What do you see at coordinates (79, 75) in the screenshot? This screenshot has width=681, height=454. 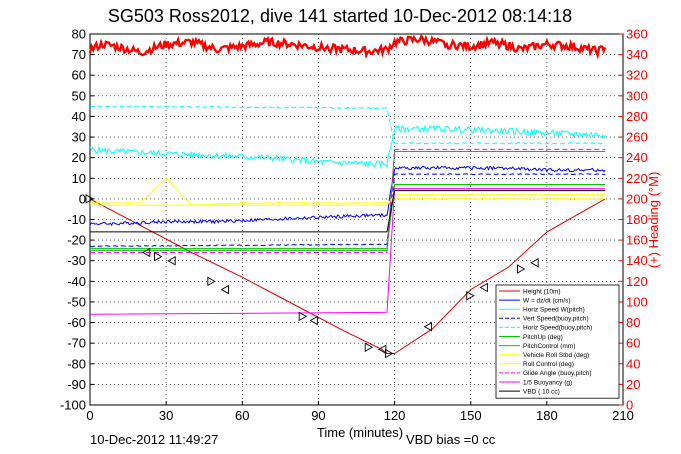 I see `y-tick-label: 60` at bounding box center [79, 75].